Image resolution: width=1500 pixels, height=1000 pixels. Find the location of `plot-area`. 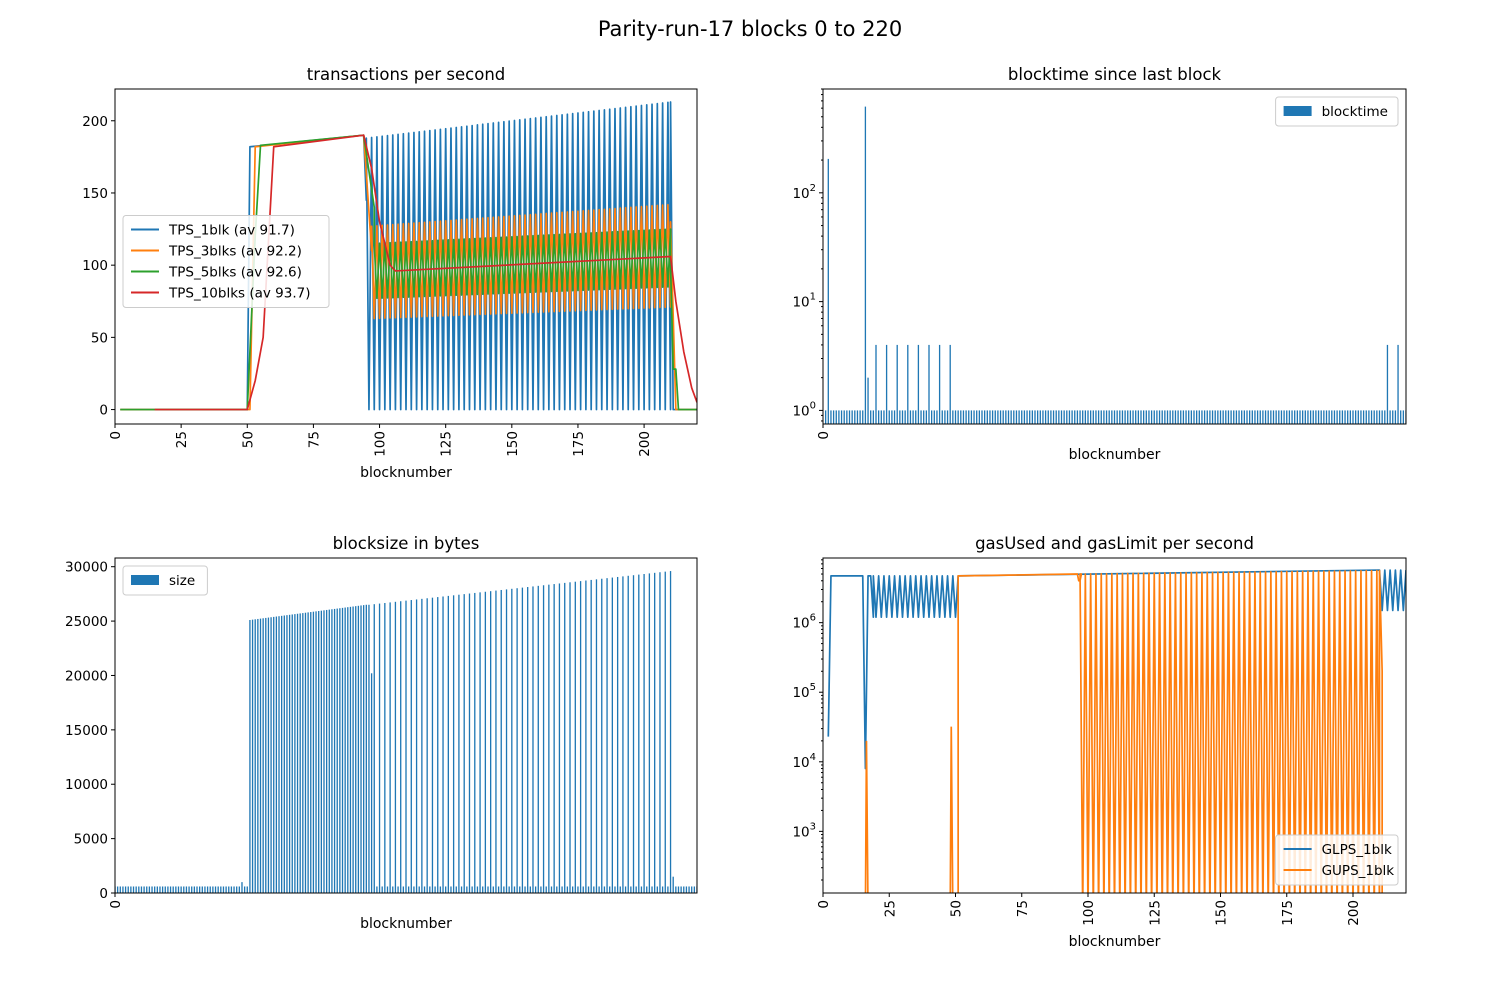

plot-area is located at coordinates (1115, 265).